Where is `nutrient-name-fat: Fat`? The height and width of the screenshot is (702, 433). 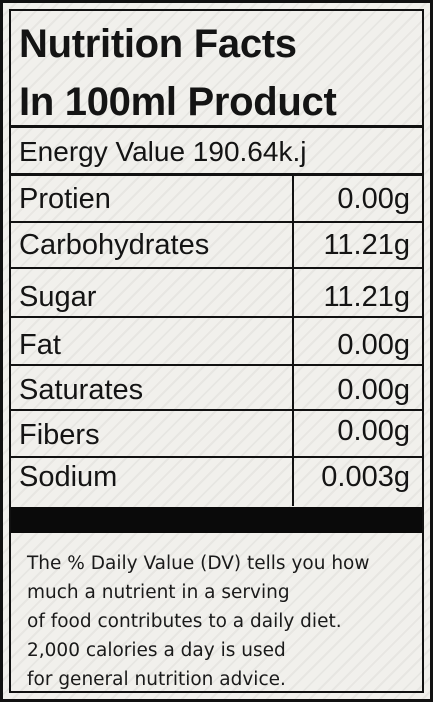 nutrient-name-fat: Fat is located at coordinates (40, 345).